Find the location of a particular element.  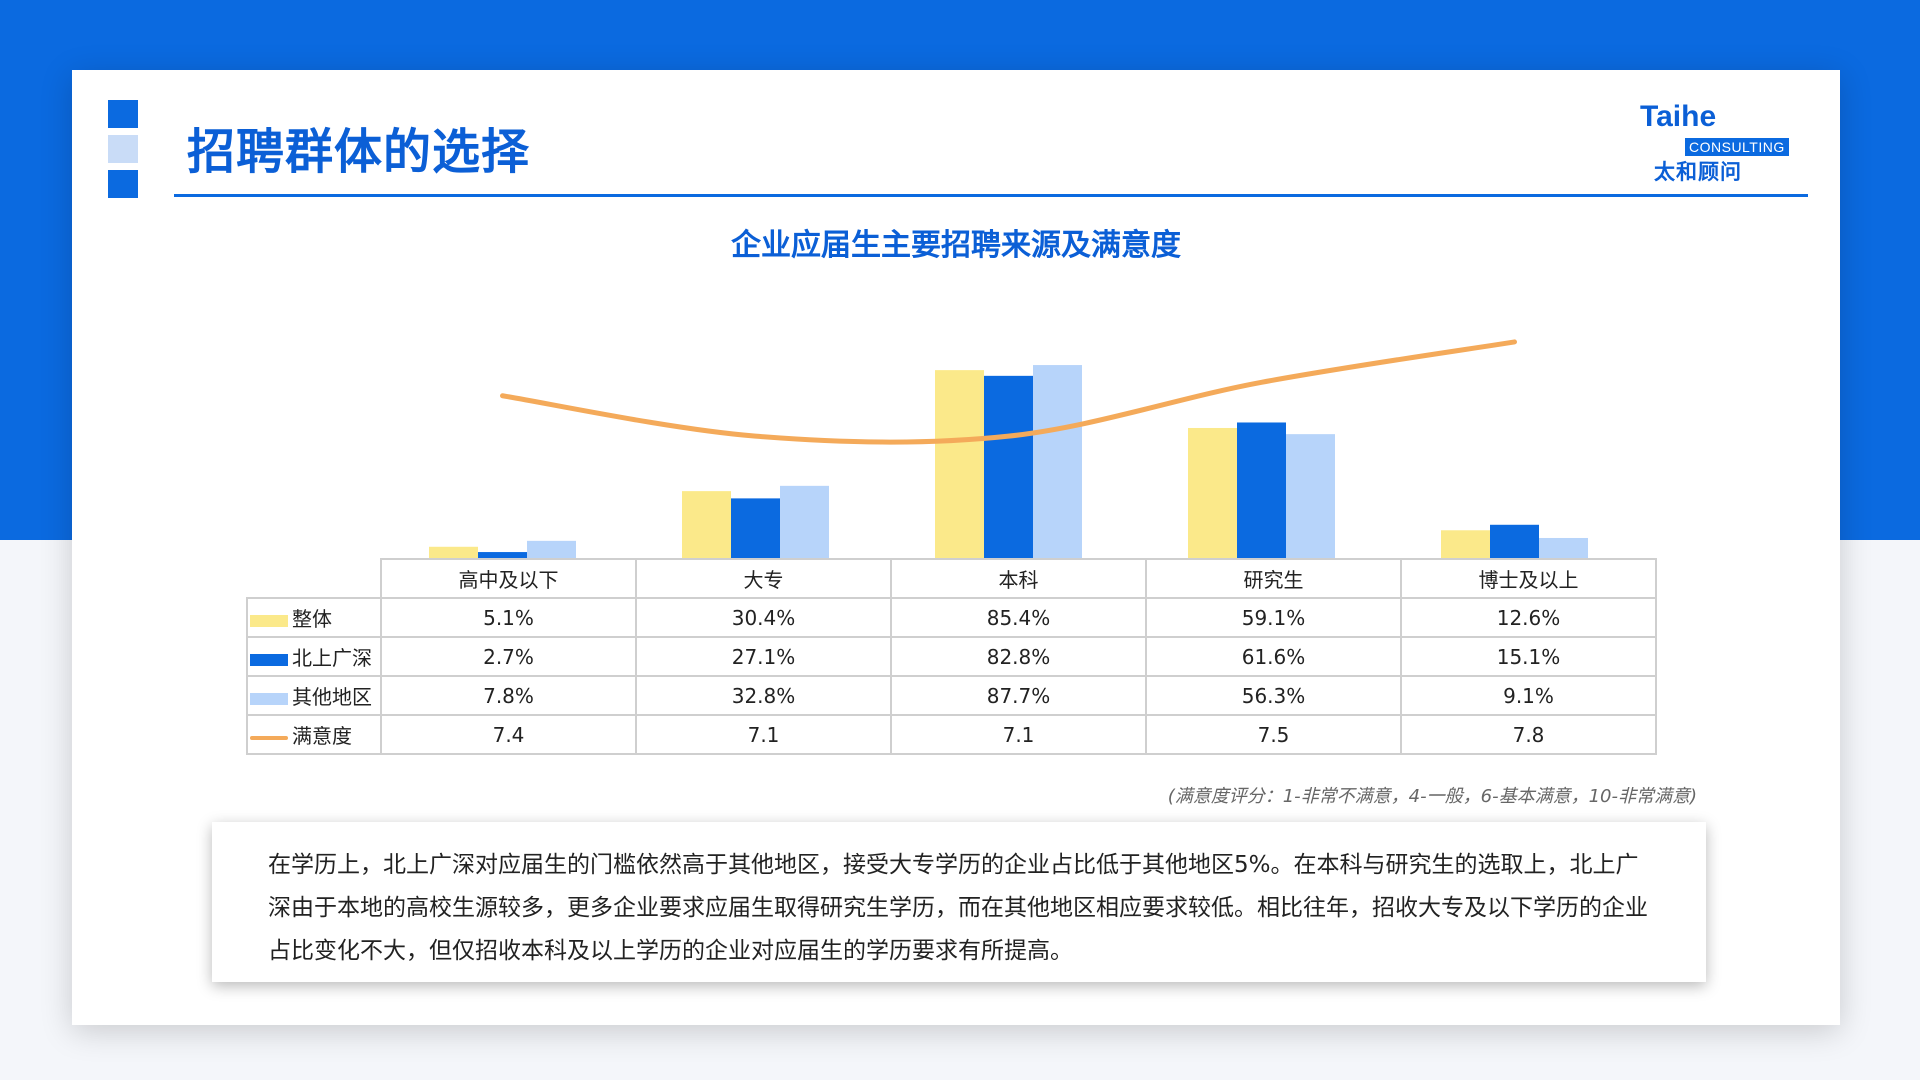

category-label: 本科 is located at coordinates (1018, 578).